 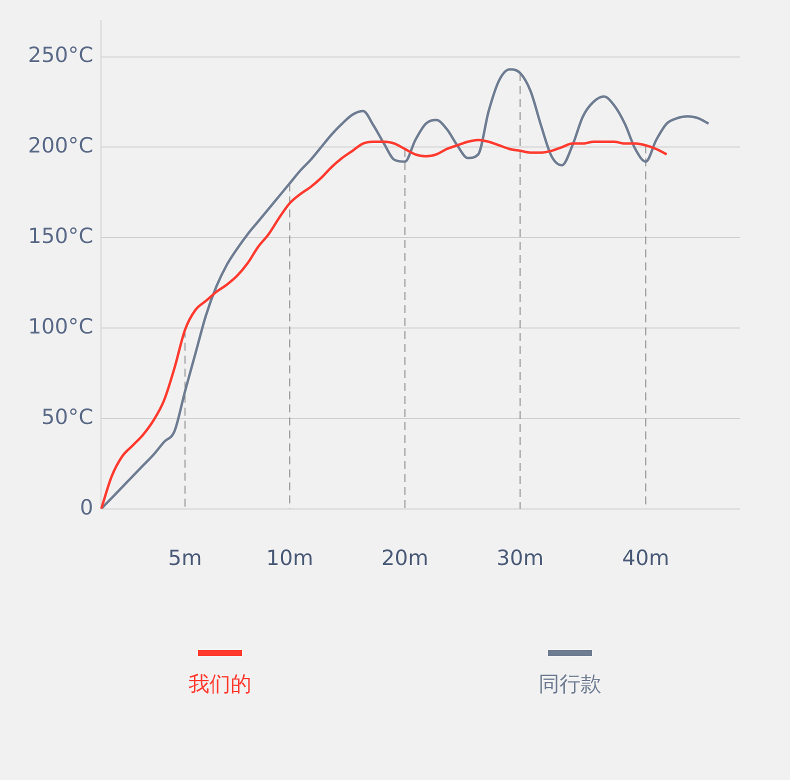 What do you see at coordinates (61, 326) in the screenshot?
I see `y-tick-label: 100°C` at bounding box center [61, 326].